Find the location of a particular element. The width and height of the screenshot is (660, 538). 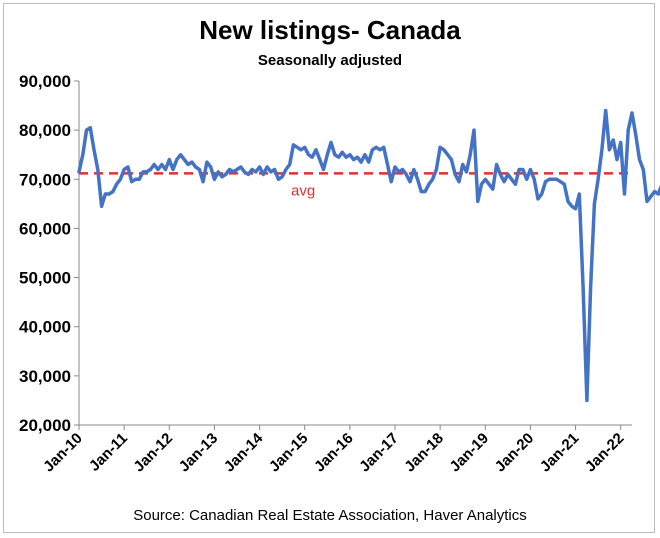

y-tick-label: 50,000 is located at coordinates (45, 278).